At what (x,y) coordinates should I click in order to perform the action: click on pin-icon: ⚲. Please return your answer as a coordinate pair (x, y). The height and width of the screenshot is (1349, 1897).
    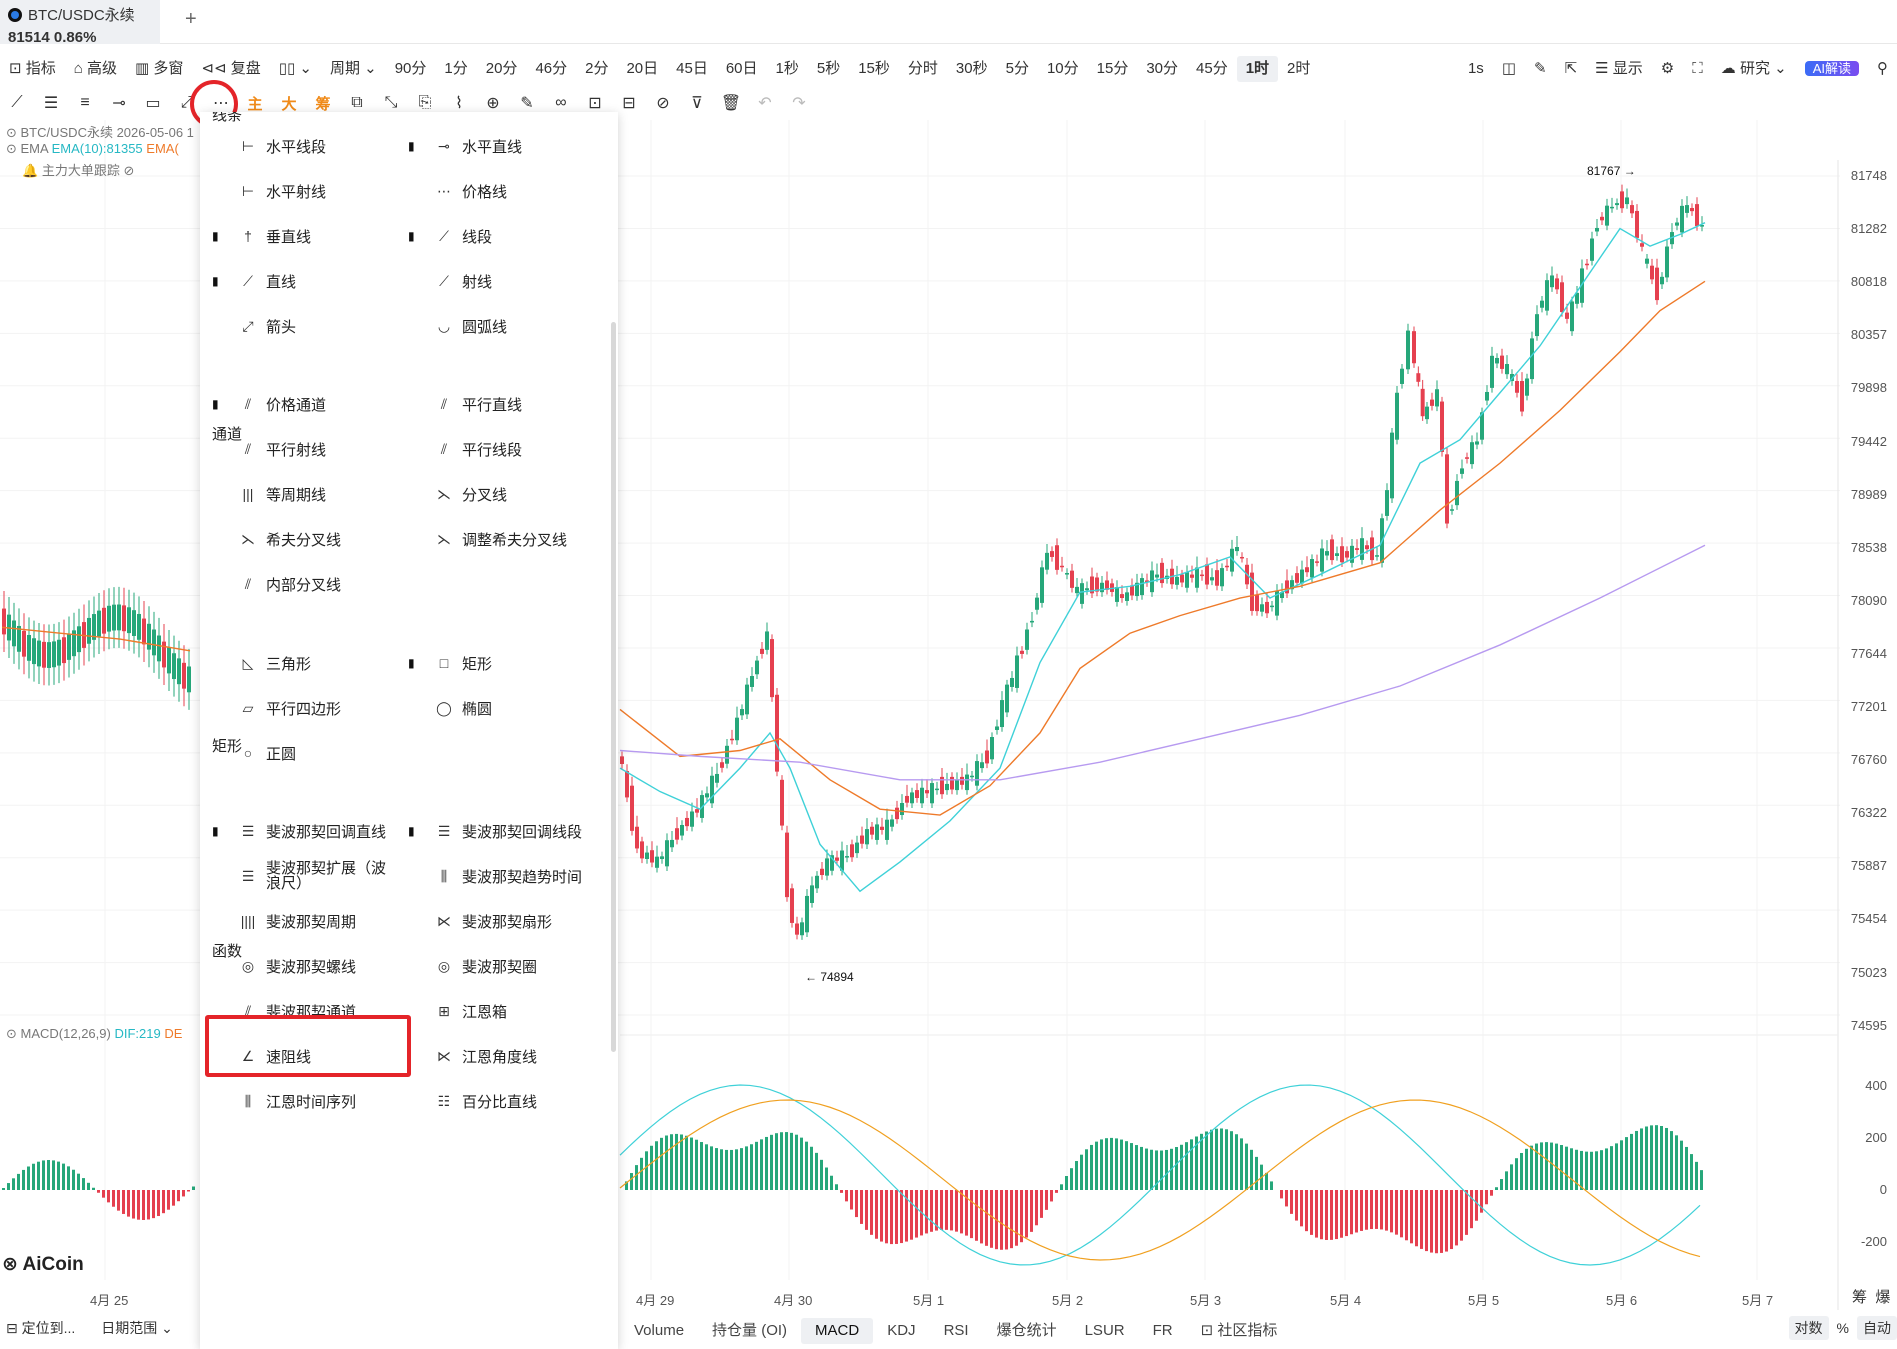
    Looking at the image, I should click on (1882, 68).